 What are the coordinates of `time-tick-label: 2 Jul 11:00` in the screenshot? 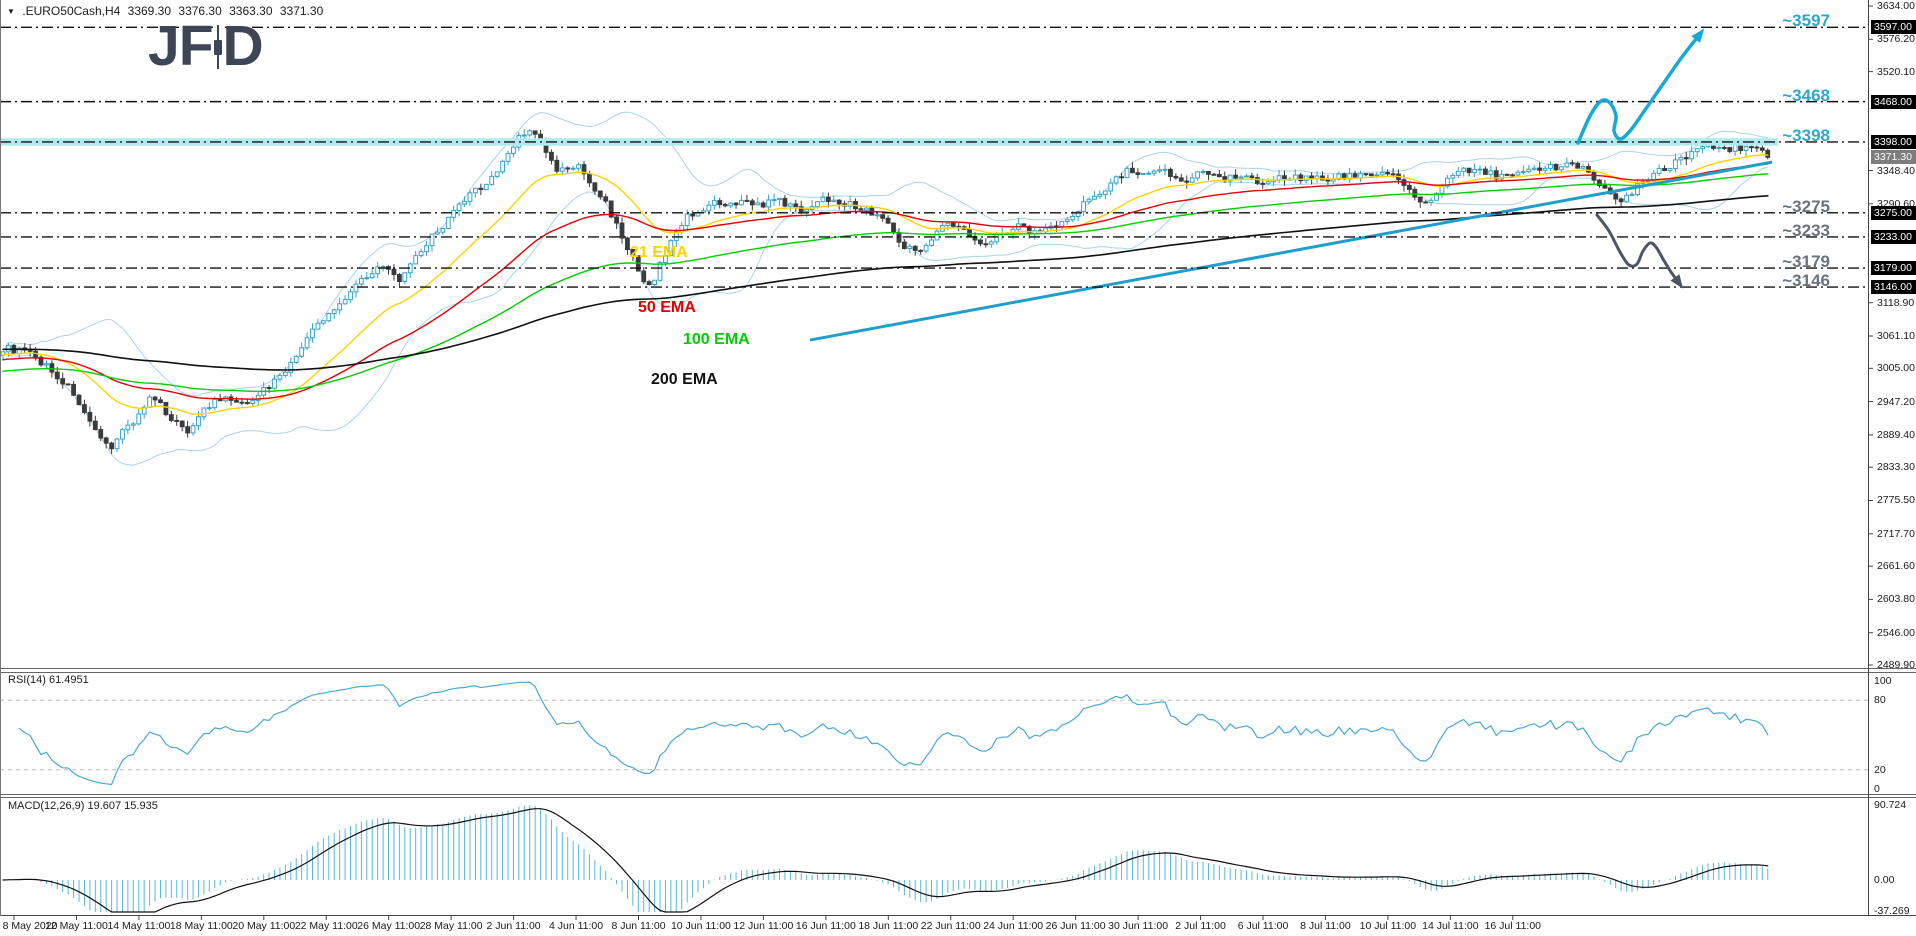 It's located at (1200, 926).